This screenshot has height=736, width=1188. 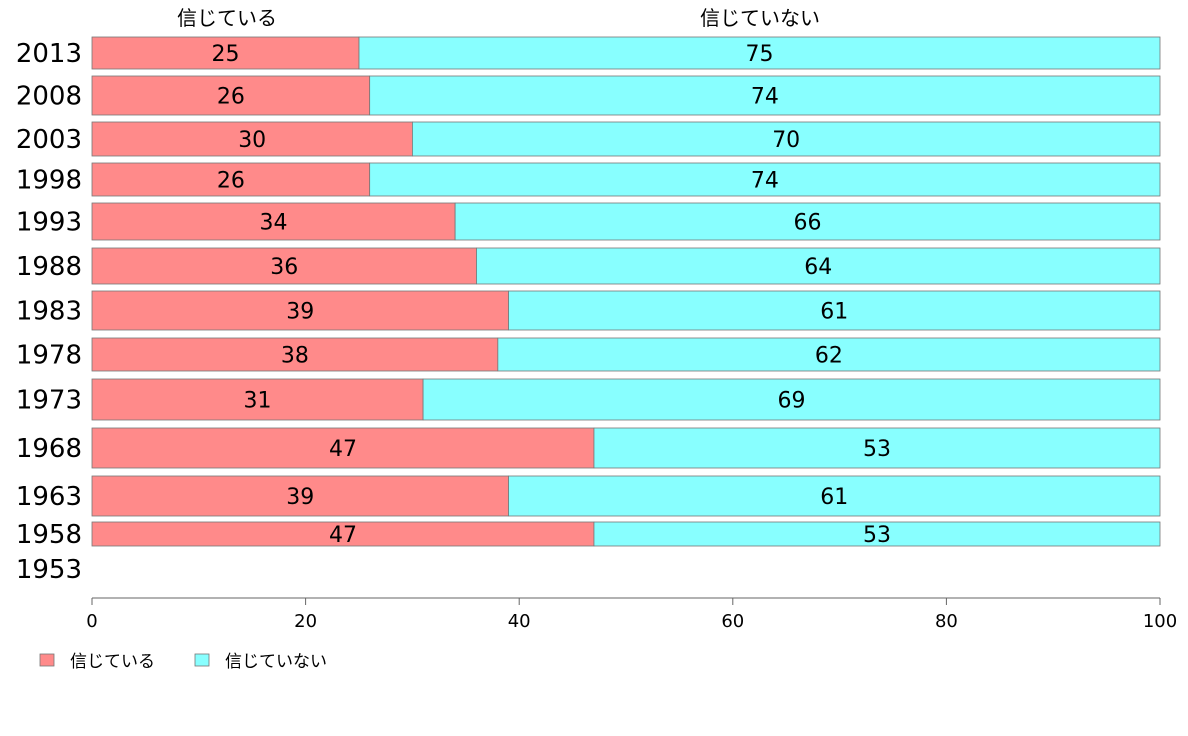 What do you see at coordinates (519, 621) in the screenshot?
I see `x-tick-label: 40` at bounding box center [519, 621].